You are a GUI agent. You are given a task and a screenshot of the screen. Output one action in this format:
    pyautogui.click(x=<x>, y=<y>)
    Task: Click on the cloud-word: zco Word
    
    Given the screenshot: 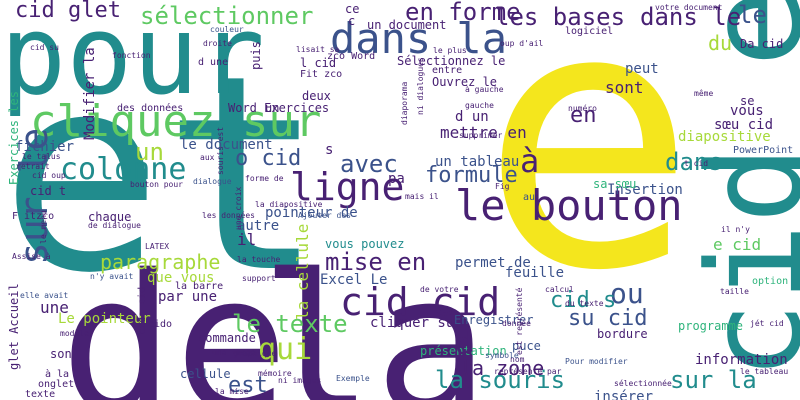 What is the action you would take?
    pyautogui.click(x=351, y=56)
    